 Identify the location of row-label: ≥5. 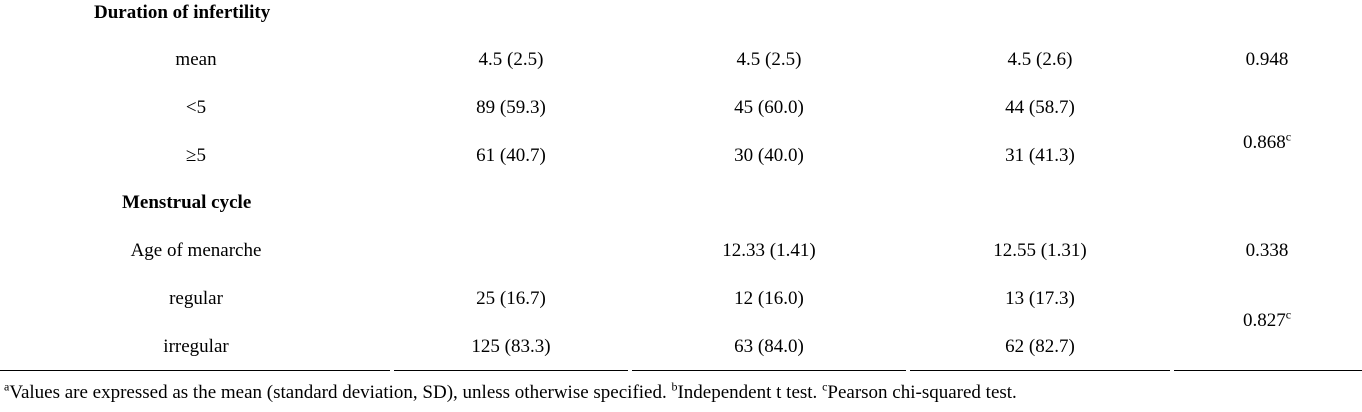
(196, 155).